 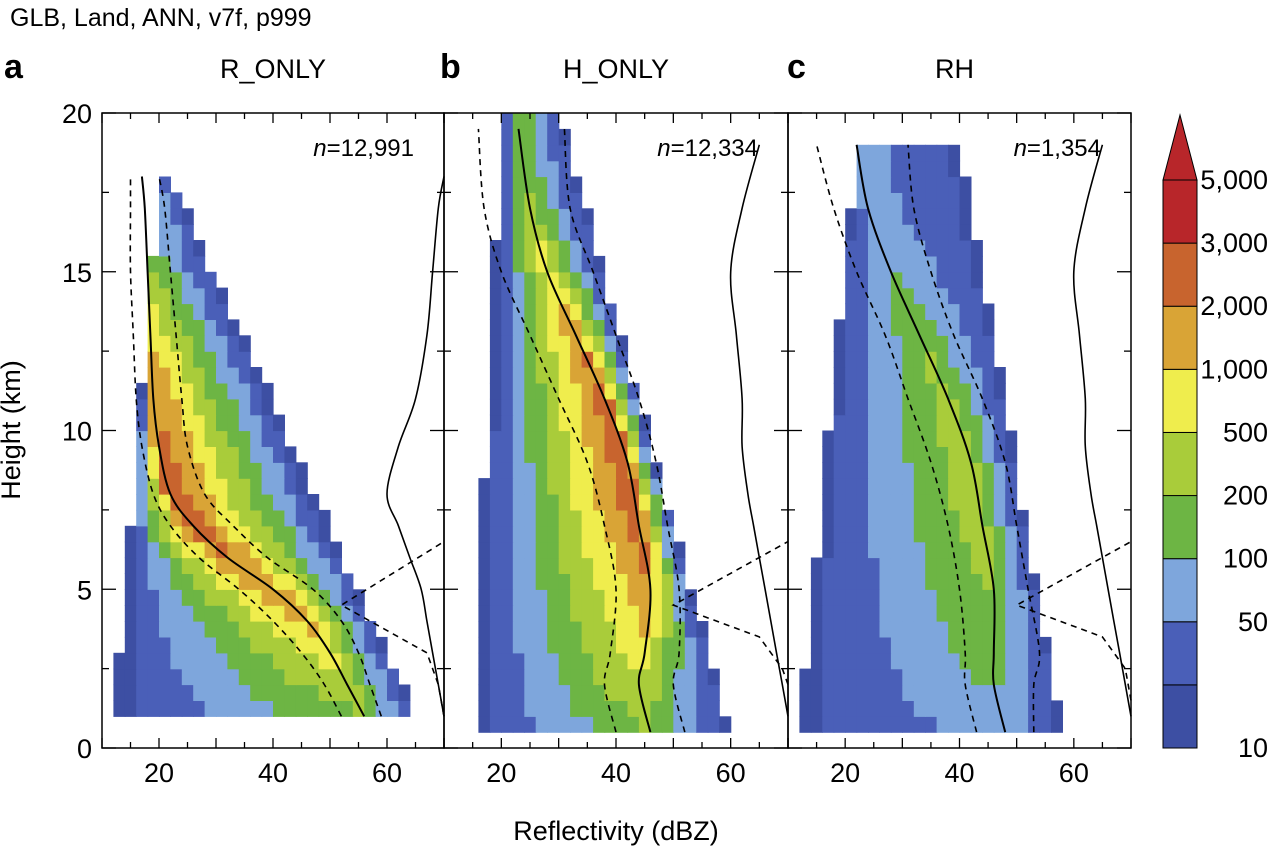 I want to click on x-tick-label: 20, so click(x=159, y=773).